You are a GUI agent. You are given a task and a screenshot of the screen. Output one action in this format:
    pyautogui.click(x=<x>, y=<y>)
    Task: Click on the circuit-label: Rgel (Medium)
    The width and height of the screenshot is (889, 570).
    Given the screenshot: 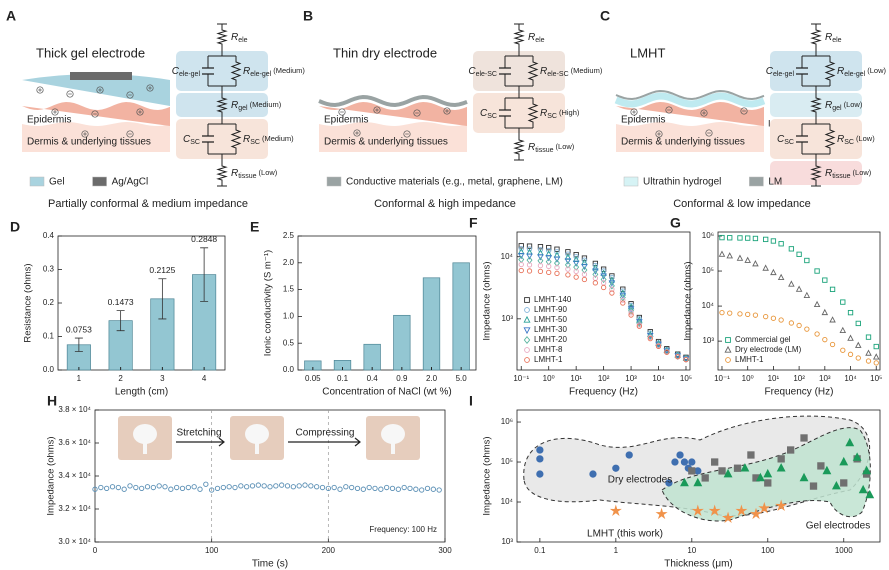 What is the action you would take?
    pyautogui.click(x=256, y=106)
    